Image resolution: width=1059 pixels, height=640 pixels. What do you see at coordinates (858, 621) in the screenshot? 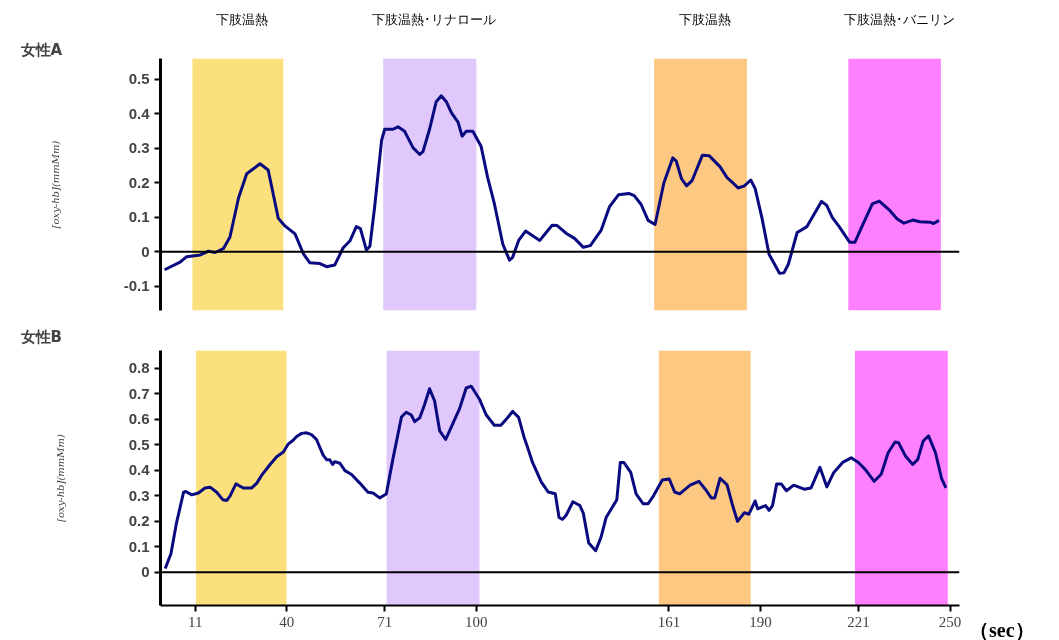
I see `x-tick-label: 221` at bounding box center [858, 621].